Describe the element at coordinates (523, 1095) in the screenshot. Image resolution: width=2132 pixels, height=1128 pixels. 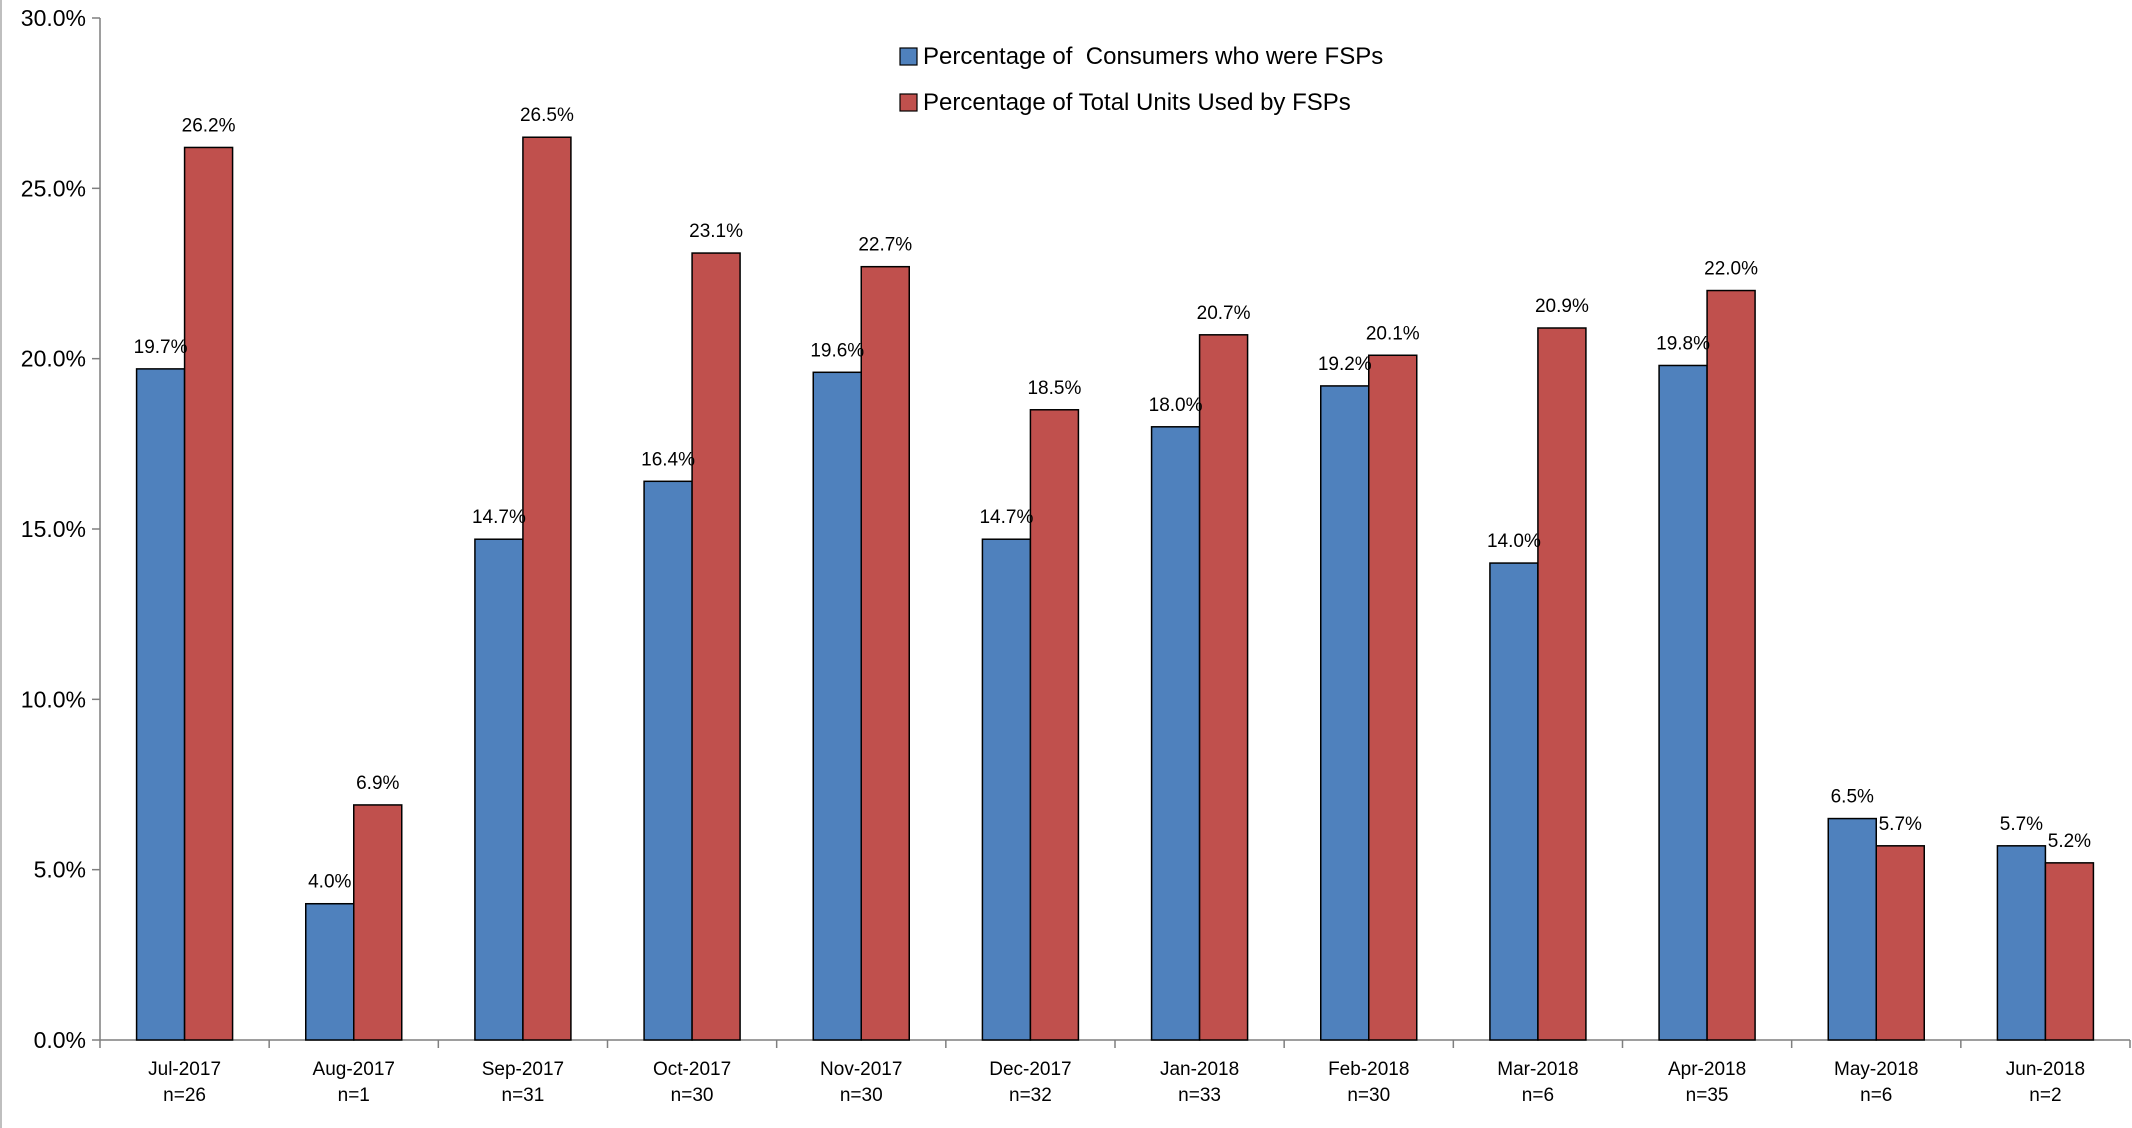
I see `x-category-sublabel: n=31` at that location.